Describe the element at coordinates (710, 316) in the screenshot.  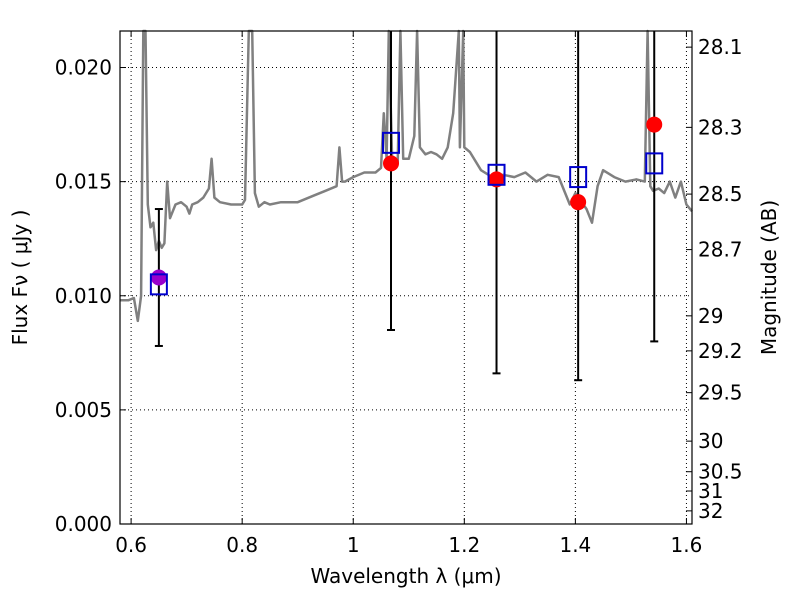
I see `right-tick-label: 29` at that location.